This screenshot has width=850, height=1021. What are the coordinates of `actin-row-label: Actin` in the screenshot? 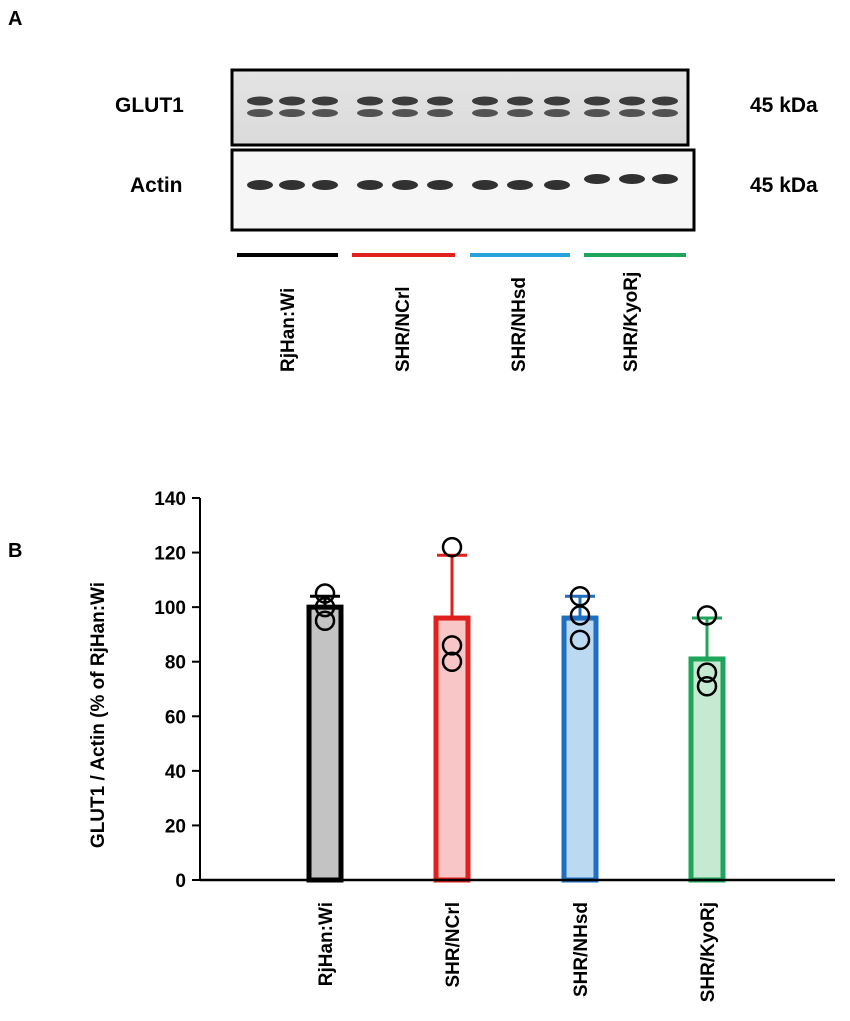 It's located at (156, 185).